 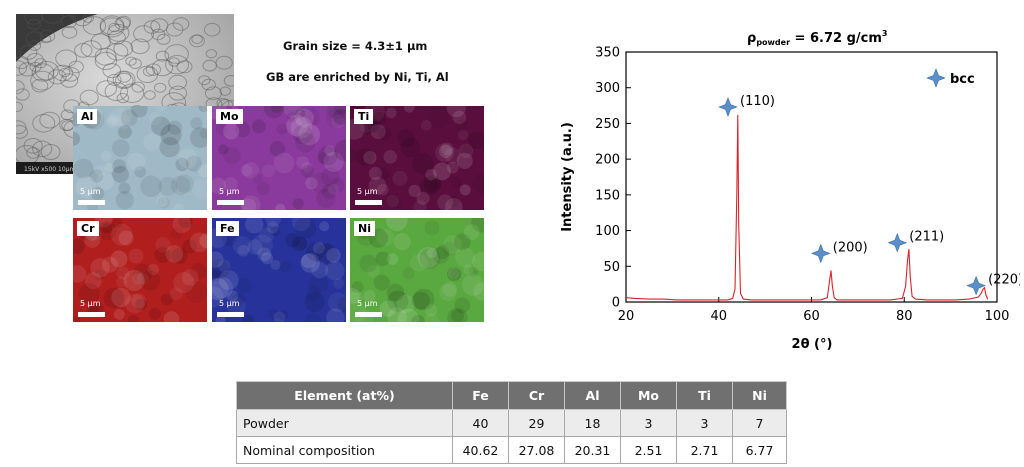 I want to click on eds-map-ni: Ni 5 µm, so click(x=417, y=270).